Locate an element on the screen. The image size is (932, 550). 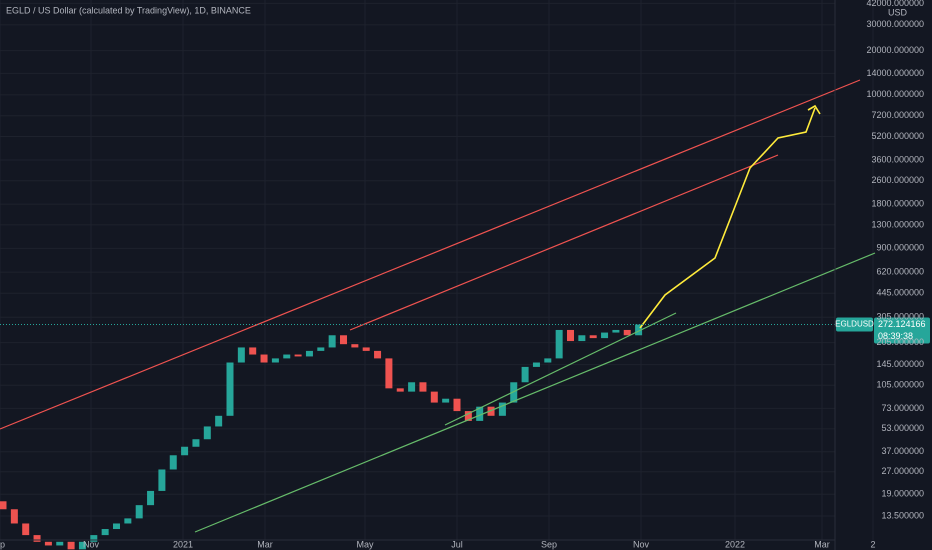
symbol-badge is located at coordinates (854, 324).